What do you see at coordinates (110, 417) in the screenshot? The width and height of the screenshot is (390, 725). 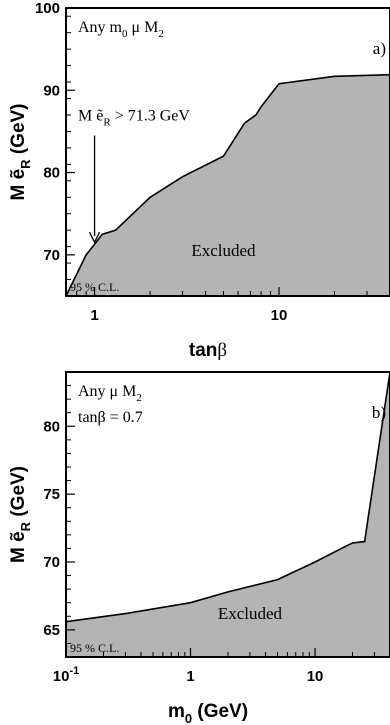 I see `parameter-note-line2: tanβ = 0.7` at bounding box center [110, 417].